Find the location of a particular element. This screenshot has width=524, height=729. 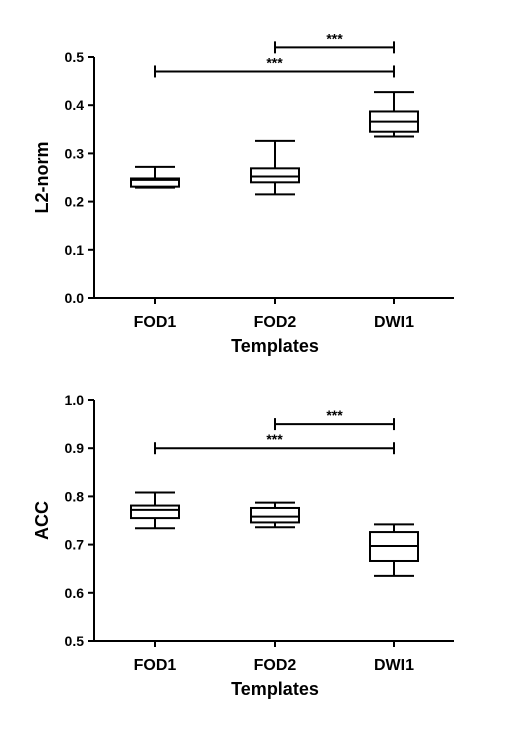

y-tick-label: 0.3 is located at coordinates (75, 153).